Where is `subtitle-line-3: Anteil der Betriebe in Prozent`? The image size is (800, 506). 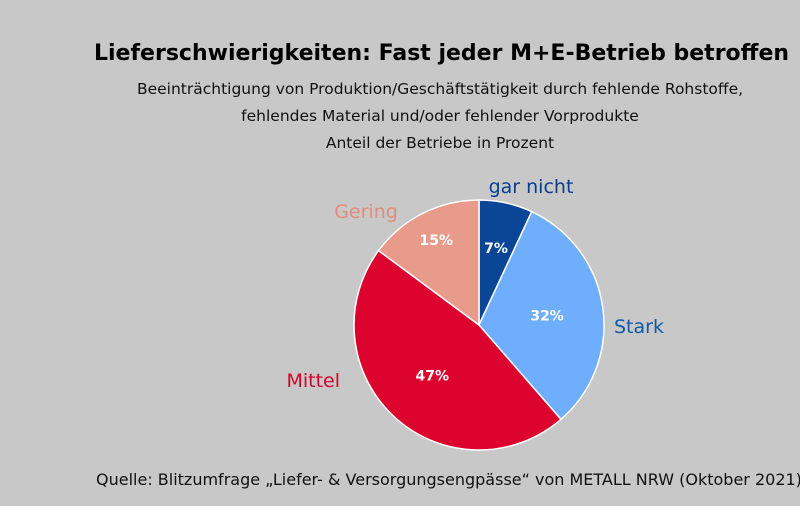
subtitle-line-3: Anteil der Betriebe in Prozent is located at coordinates (440, 143).